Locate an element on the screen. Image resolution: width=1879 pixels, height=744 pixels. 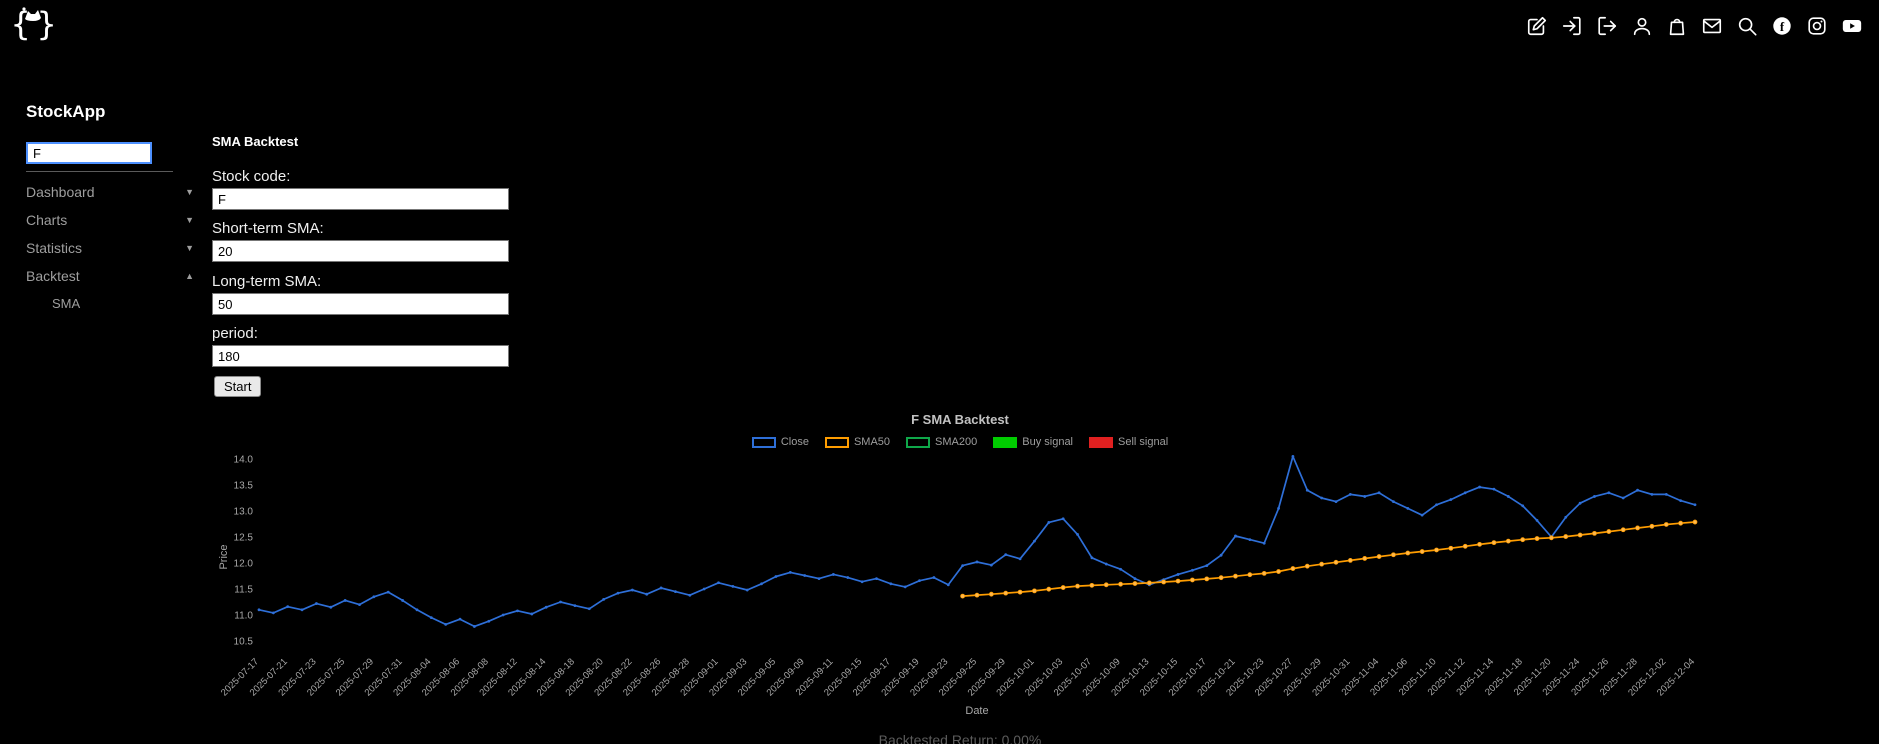
legend-label: Buy signal is located at coordinates (1048, 442).